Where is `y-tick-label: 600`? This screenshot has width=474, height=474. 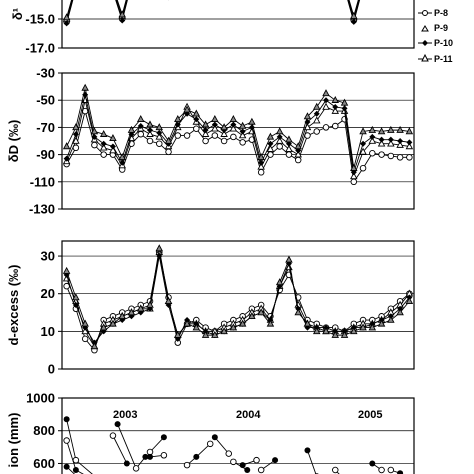 y-tick-label: 600 is located at coordinates (44, 463).